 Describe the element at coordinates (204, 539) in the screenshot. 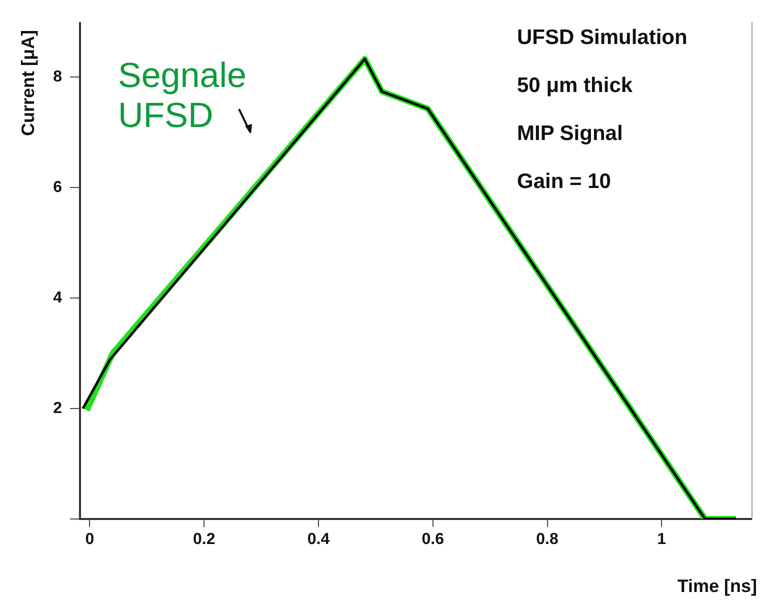

I see `x-tick-label: 0.2` at that location.